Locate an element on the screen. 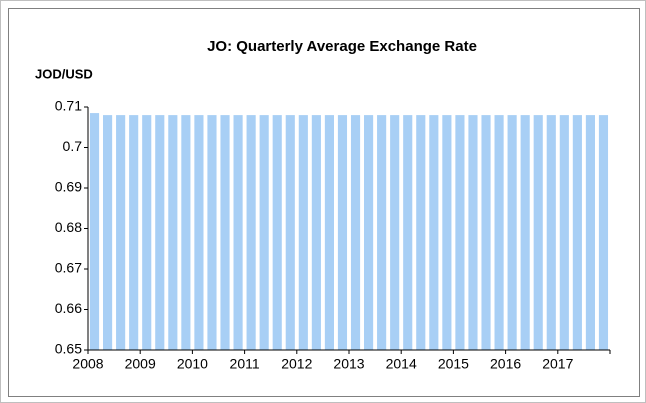  y-tick-label: 0.68 is located at coordinates (68, 227).